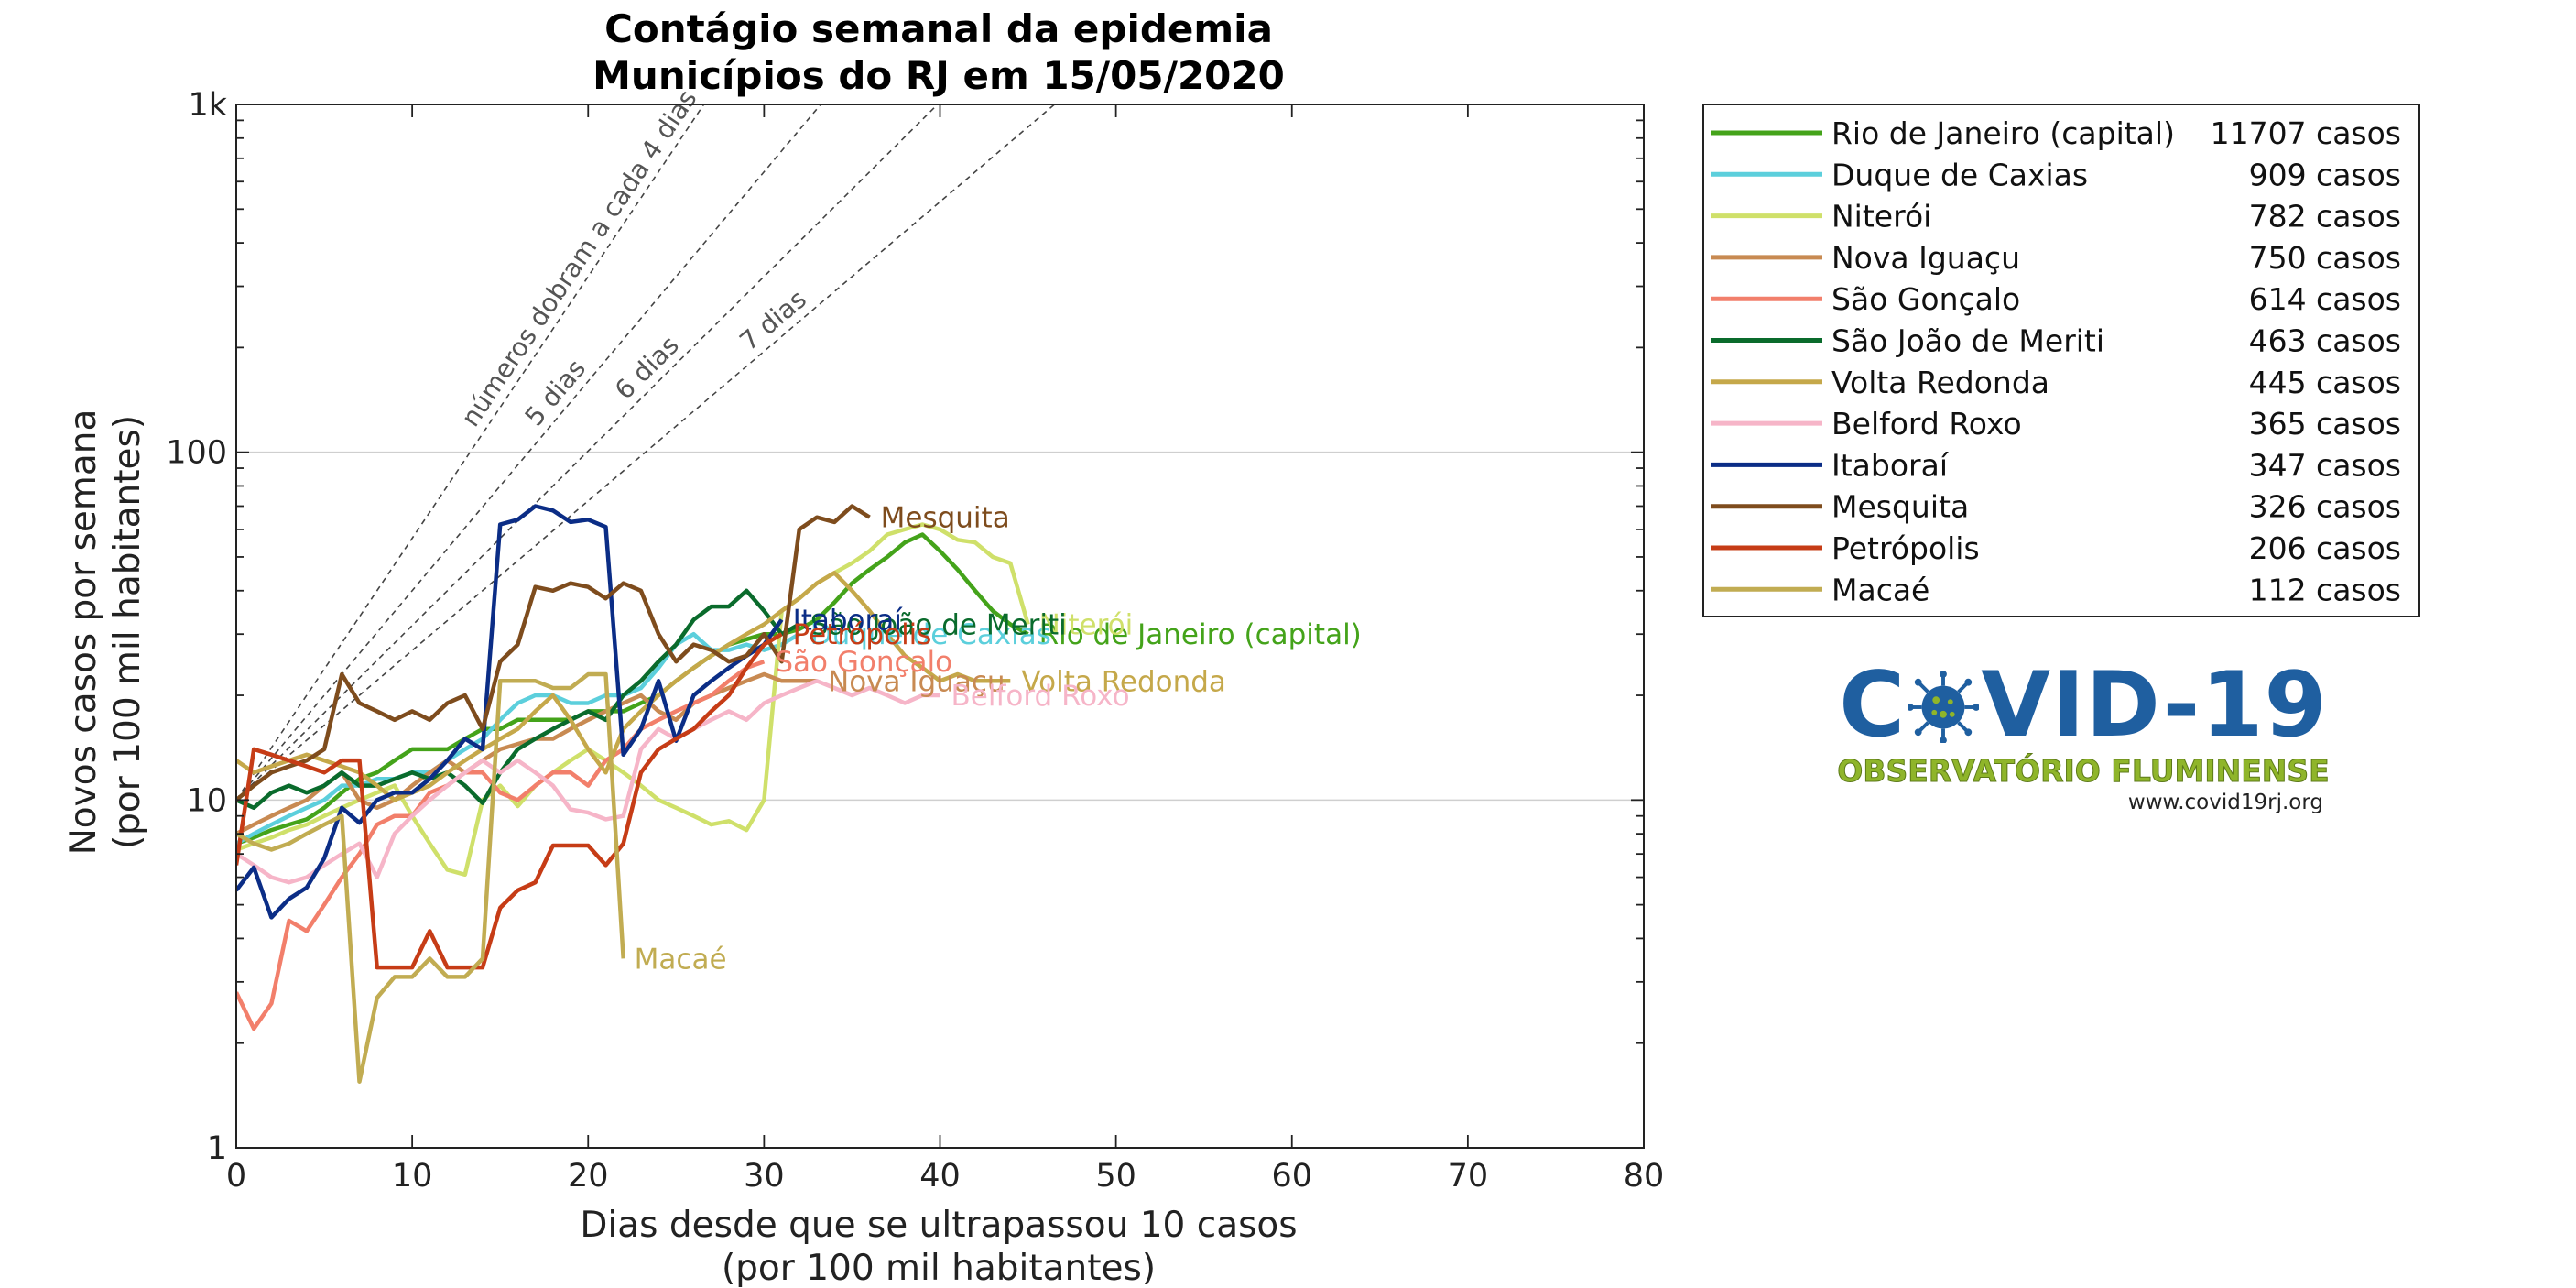 This screenshot has height=1288, width=2576. What do you see at coordinates (2325, 383) in the screenshot?
I see `legend-case-count: 445 casos` at bounding box center [2325, 383].